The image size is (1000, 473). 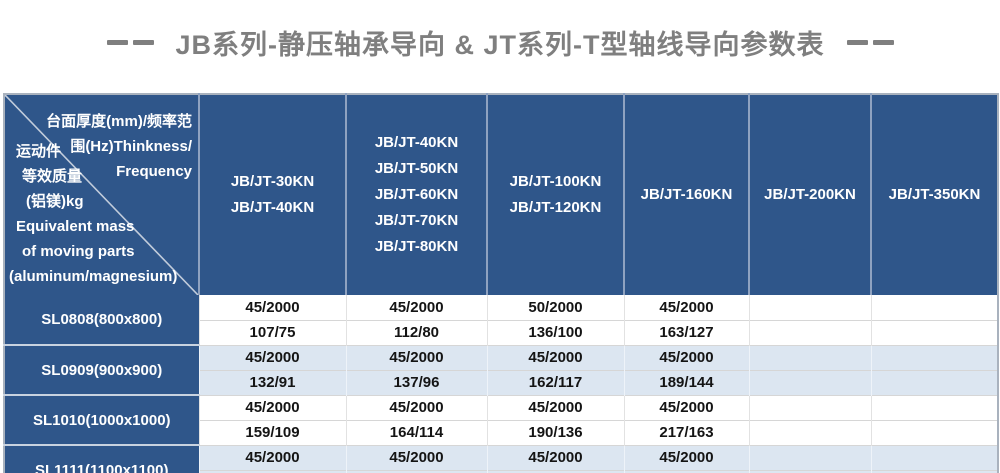 I want to click on row-label: SL0909(900x900), so click(x=101, y=369).